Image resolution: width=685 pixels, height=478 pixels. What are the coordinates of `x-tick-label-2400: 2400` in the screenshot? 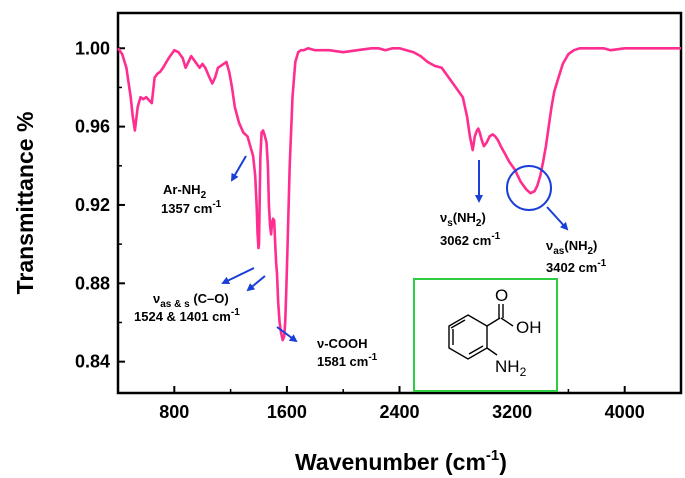 It's located at (399, 412).